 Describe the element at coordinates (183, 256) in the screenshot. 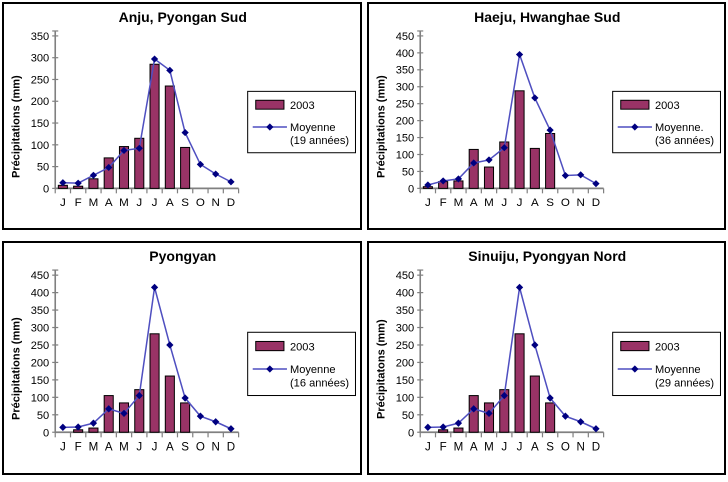

I see `chart-title: Pyongyan` at that location.